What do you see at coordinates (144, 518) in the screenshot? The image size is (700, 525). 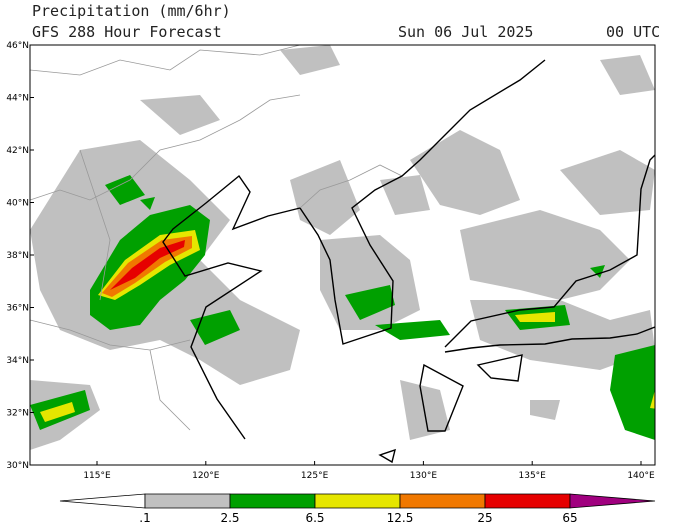 I see `colorbar-label: .1` at bounding box center [144, 518].